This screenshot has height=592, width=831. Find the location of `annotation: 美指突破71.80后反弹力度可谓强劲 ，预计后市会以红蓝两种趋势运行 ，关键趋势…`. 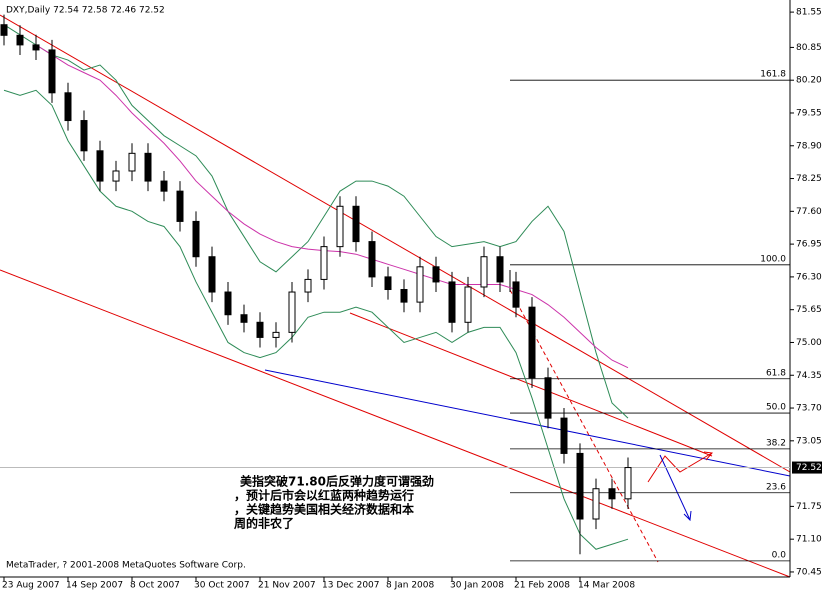

annotation: 美指突破71.80后反弹力度可谓强劲 ，预计后市会以红蓝两种趋势运行 ，关键趋势… is located at coordinates (334, 502).